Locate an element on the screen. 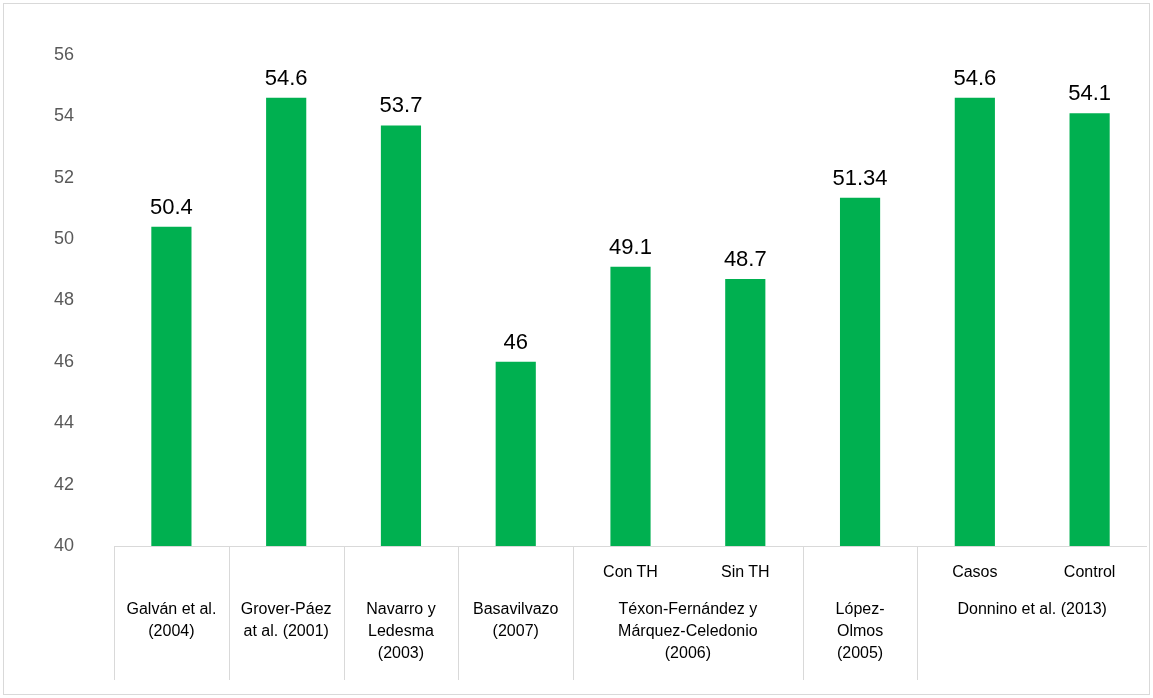 The image size is (1153, 698). data-label: 46 is located at coordinates (515, 341).